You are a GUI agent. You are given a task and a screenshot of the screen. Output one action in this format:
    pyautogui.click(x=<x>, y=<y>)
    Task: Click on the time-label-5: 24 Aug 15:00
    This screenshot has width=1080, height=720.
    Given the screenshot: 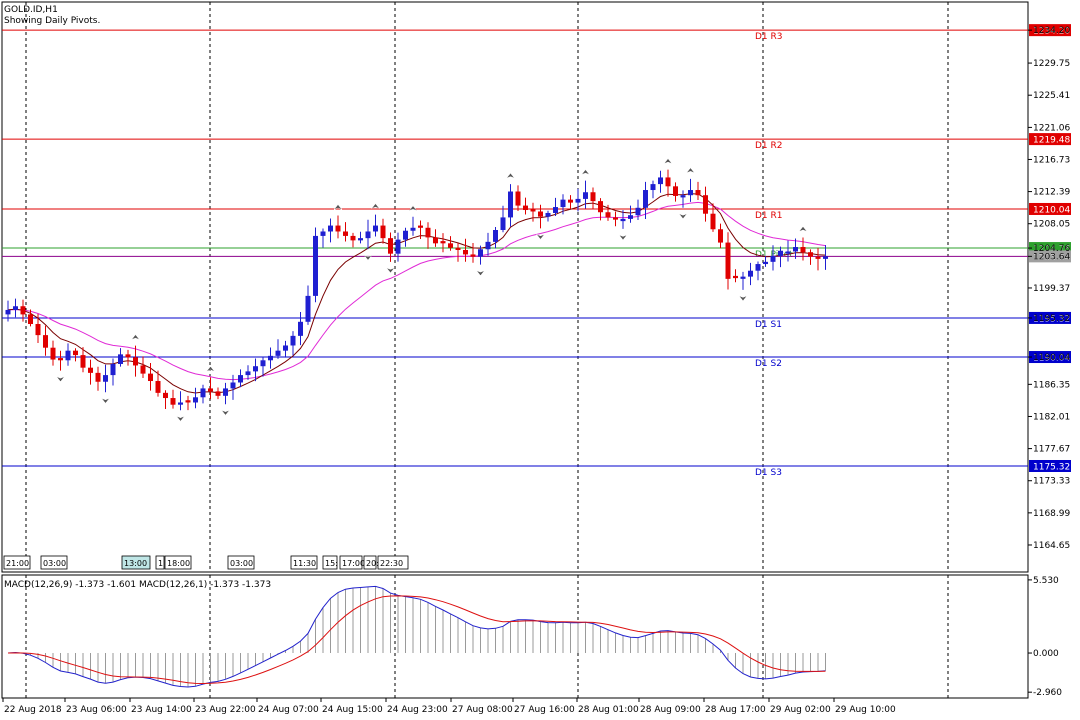 What is the action you would take?
    pyautogui.click(x=352, y=710)
    